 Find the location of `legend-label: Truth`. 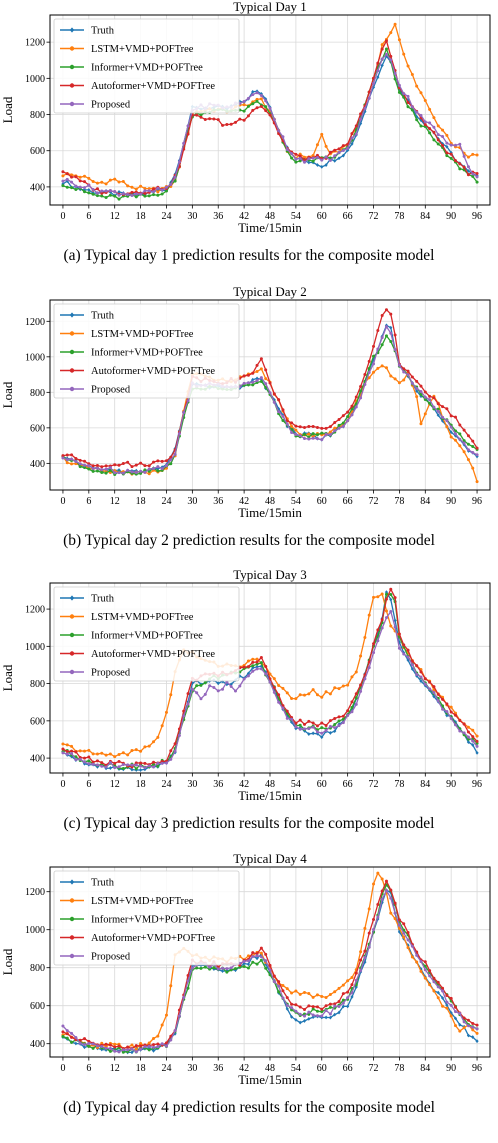

legend-label: Truth is located at coordinates (103, 883).